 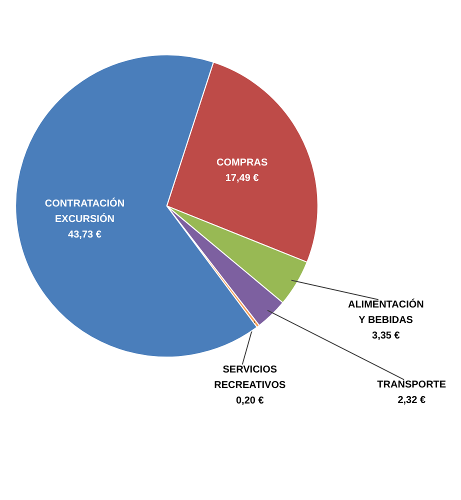 I want to click on slice-label: CONTRATACIÓN EXCURSIÓN, so click(x=84, y=211).